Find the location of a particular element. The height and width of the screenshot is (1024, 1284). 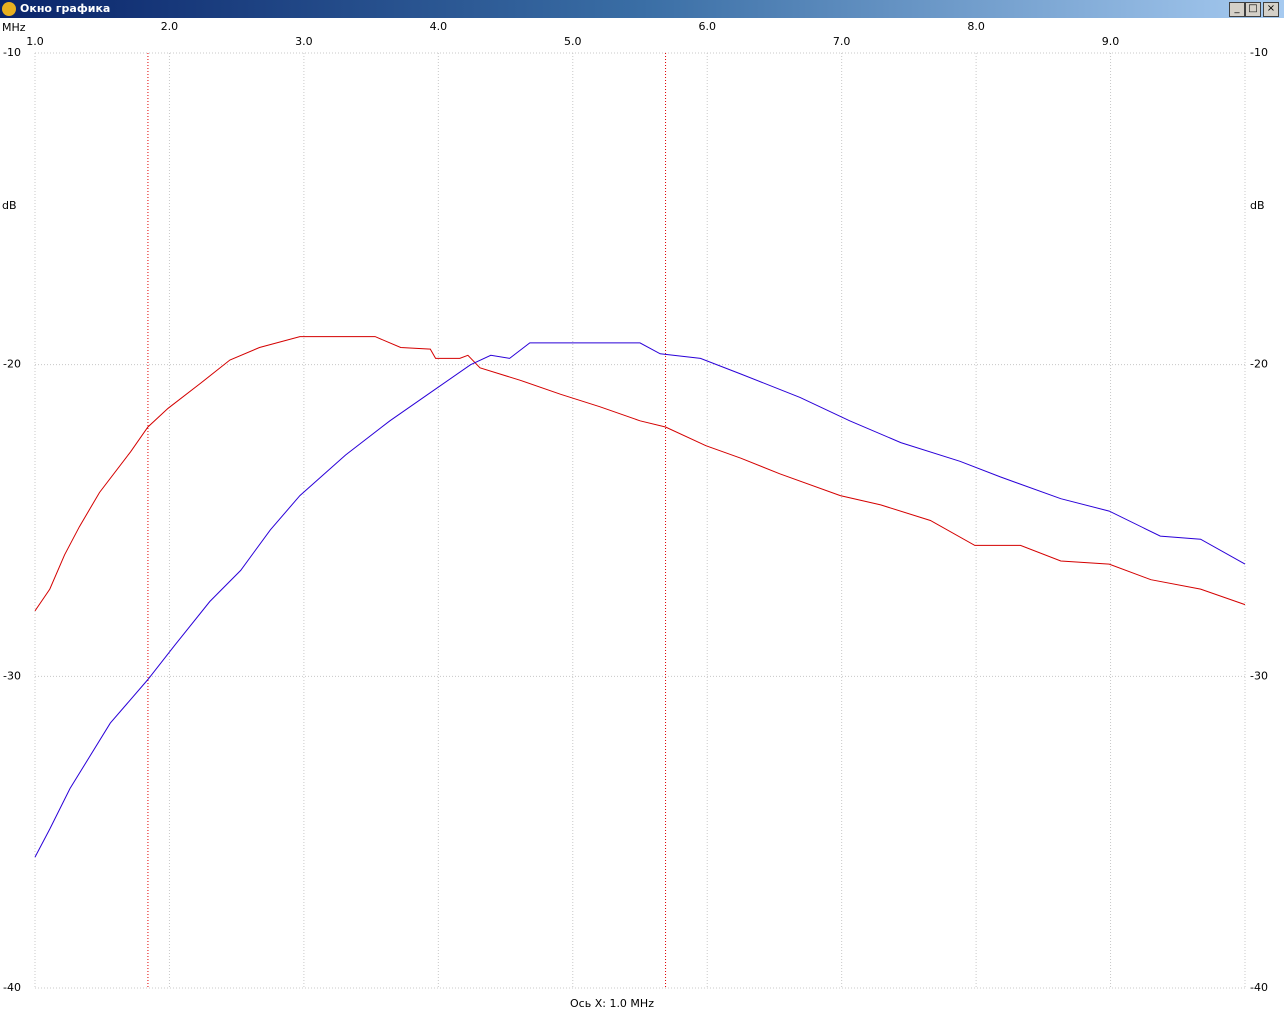

y-tick-label: -30 is located at coordinates (12, 675).